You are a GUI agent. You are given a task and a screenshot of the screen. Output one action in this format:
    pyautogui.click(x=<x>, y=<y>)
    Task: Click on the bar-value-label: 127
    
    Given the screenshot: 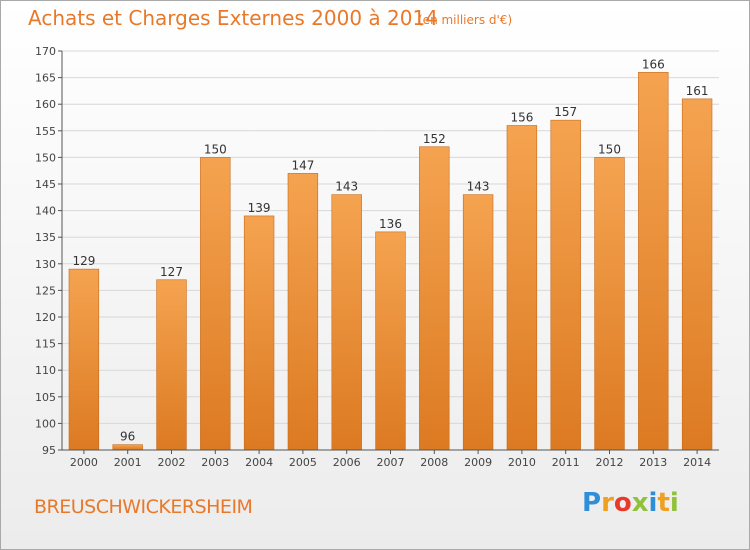 What is the action you would take?
    pyautogui.click(x=171, y=272)
    